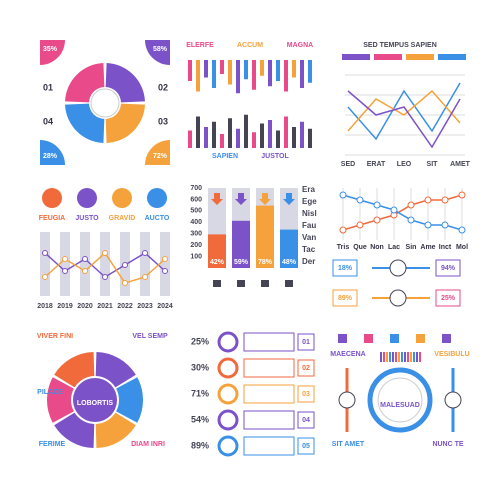 The image size is (500, 500). What do you see at coordinates (400, 400) in the screenshot?
I see `ring` at bounding box center [400, 400].